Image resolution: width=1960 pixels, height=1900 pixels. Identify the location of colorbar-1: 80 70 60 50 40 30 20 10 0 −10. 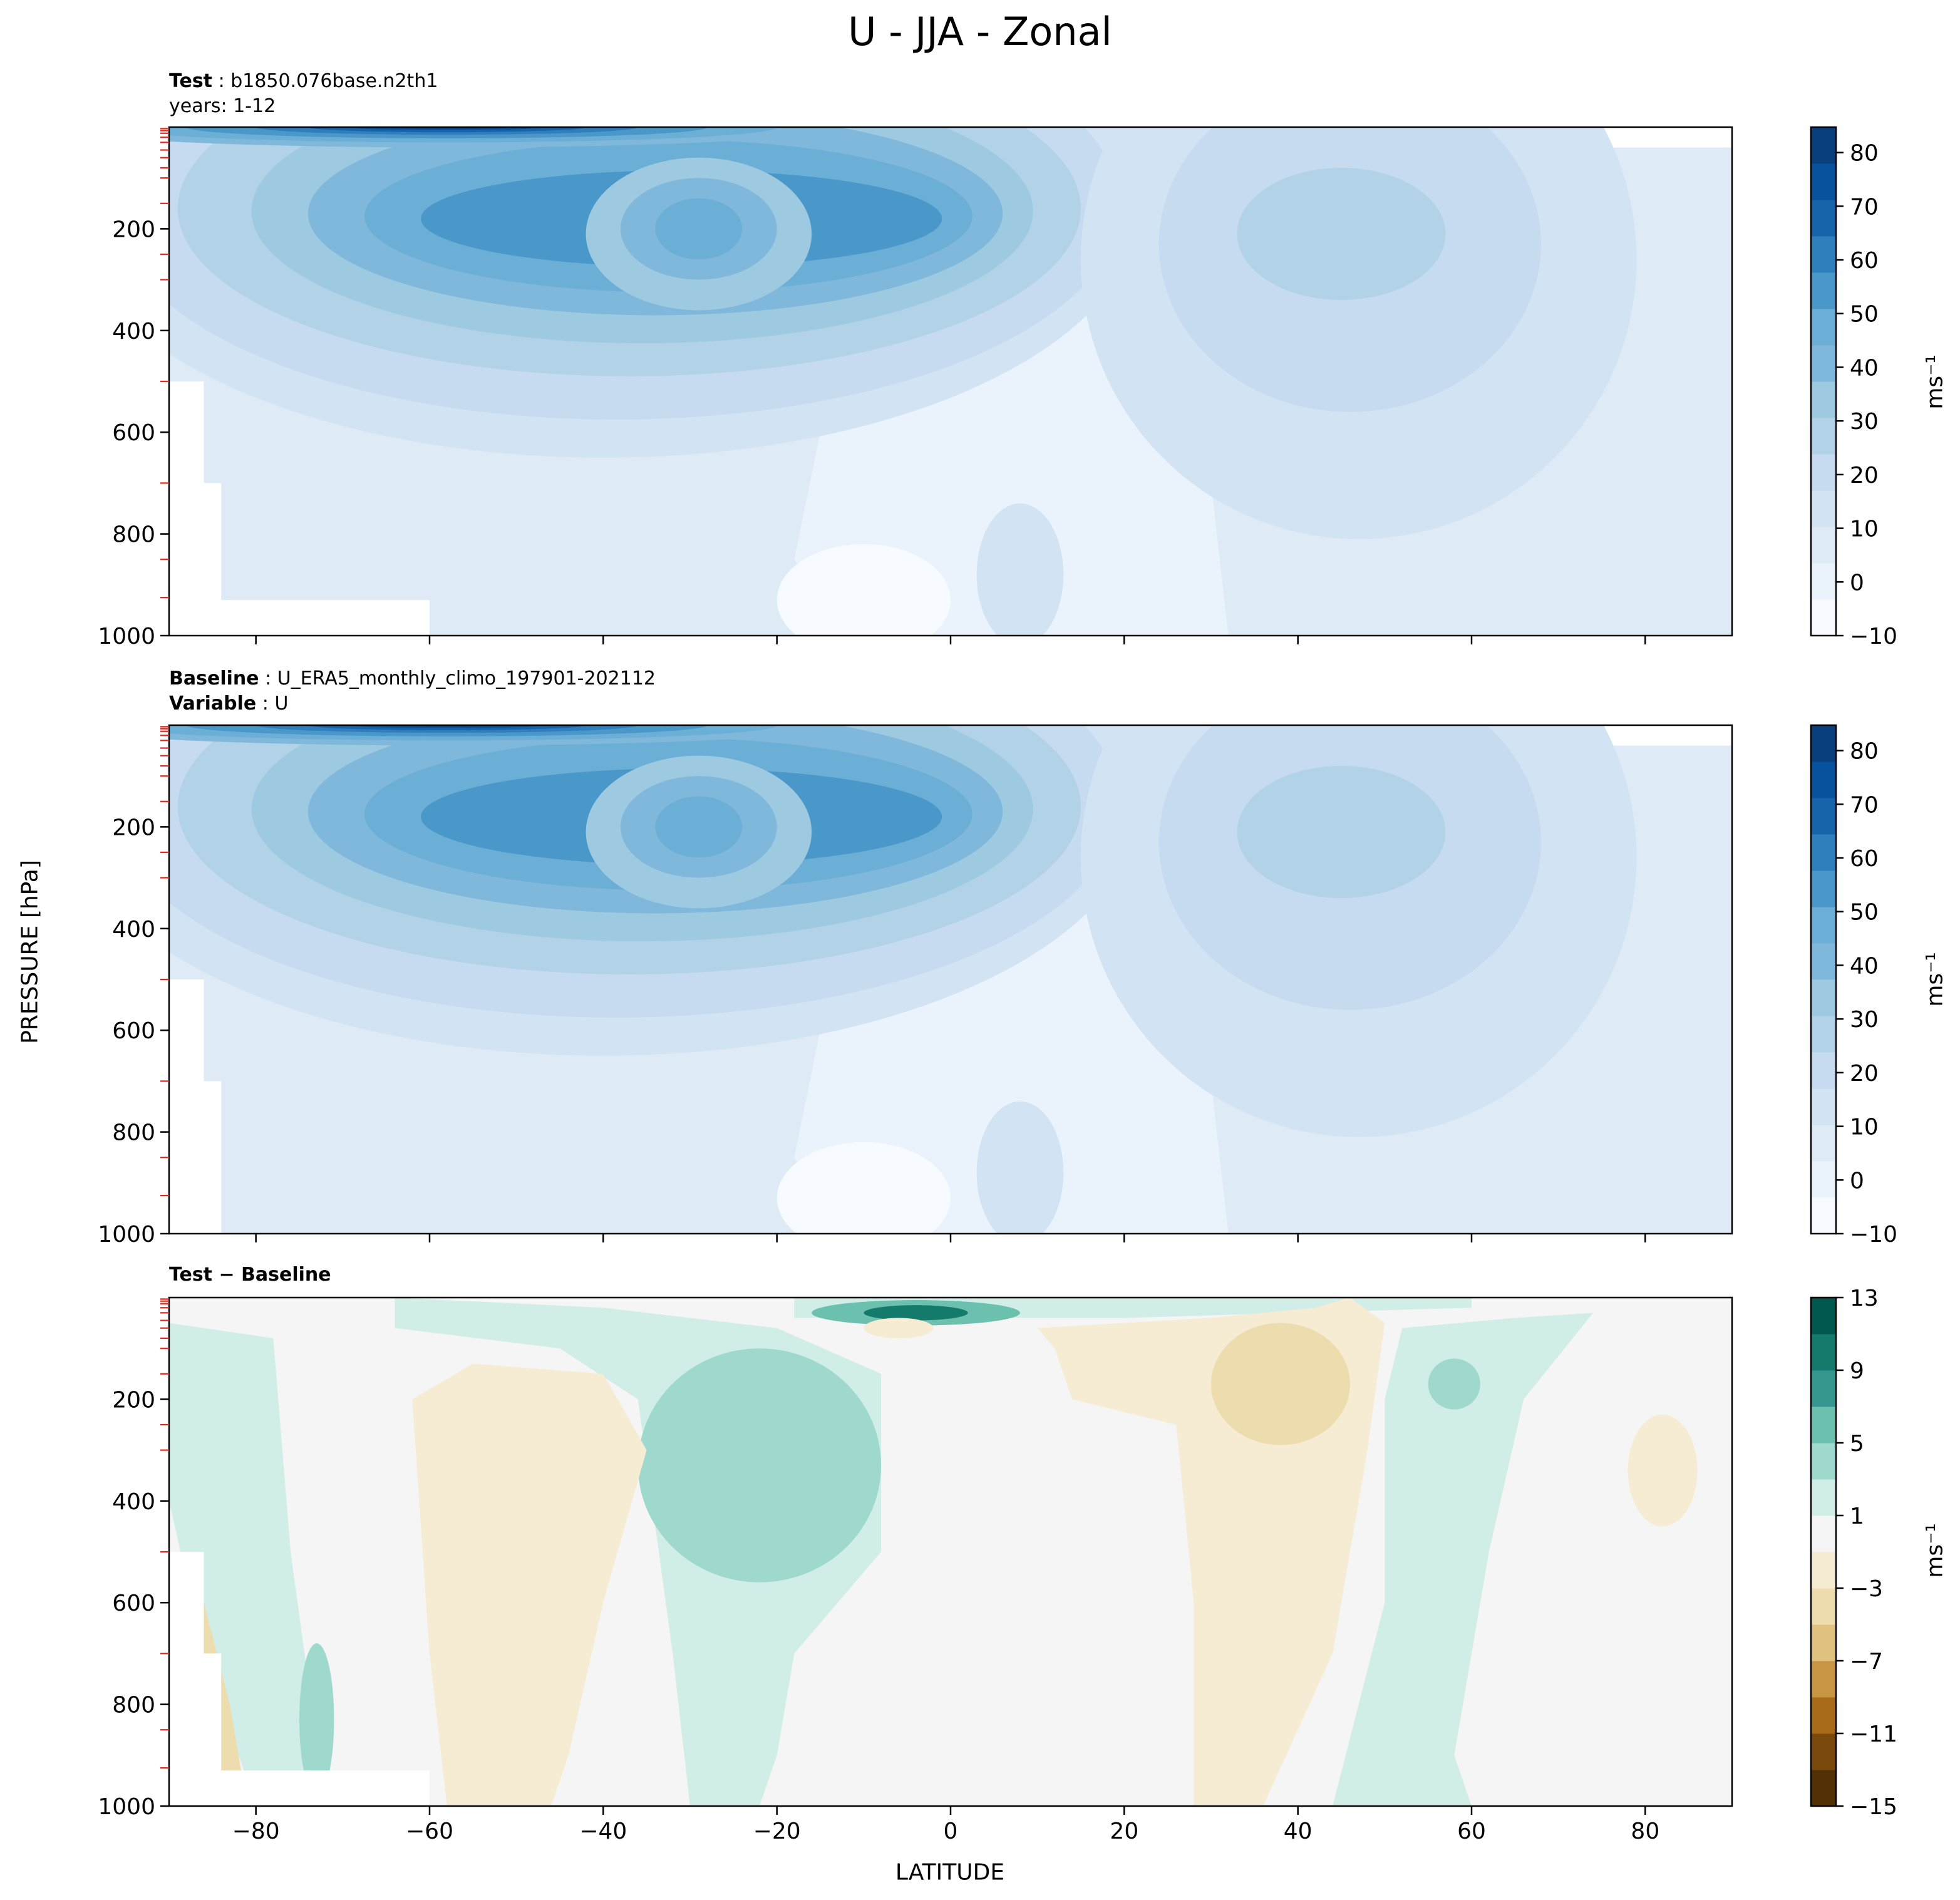
(1854, 387).